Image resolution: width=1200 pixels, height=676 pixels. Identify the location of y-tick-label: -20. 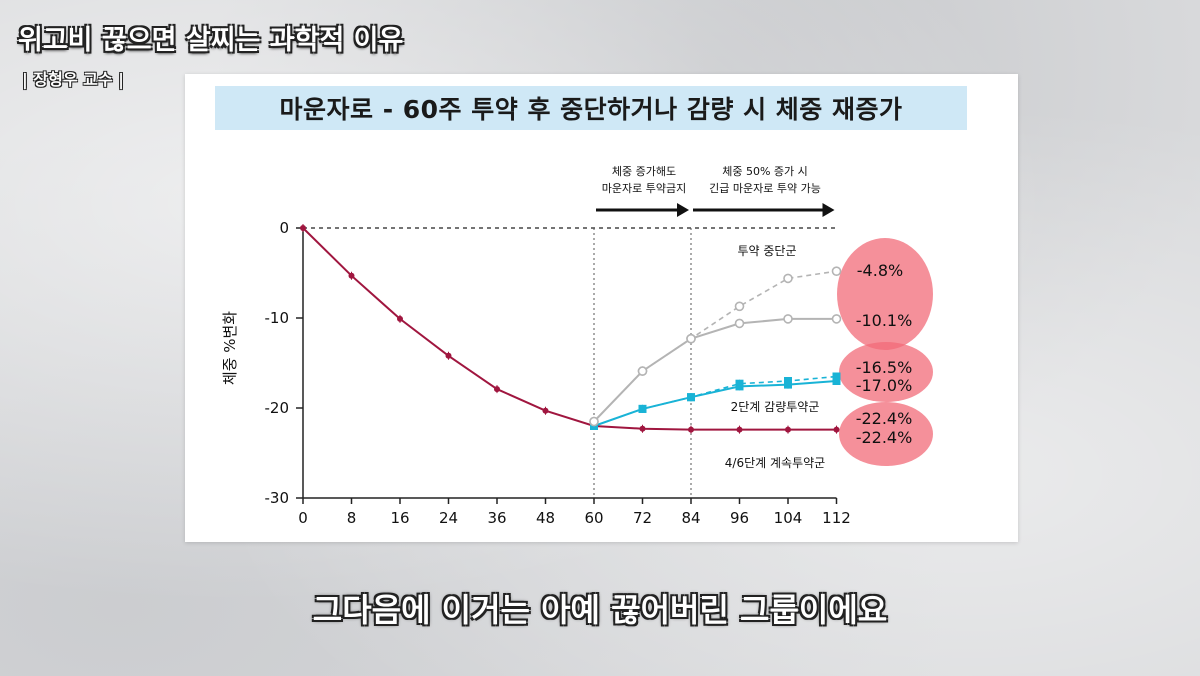
(277, 408).